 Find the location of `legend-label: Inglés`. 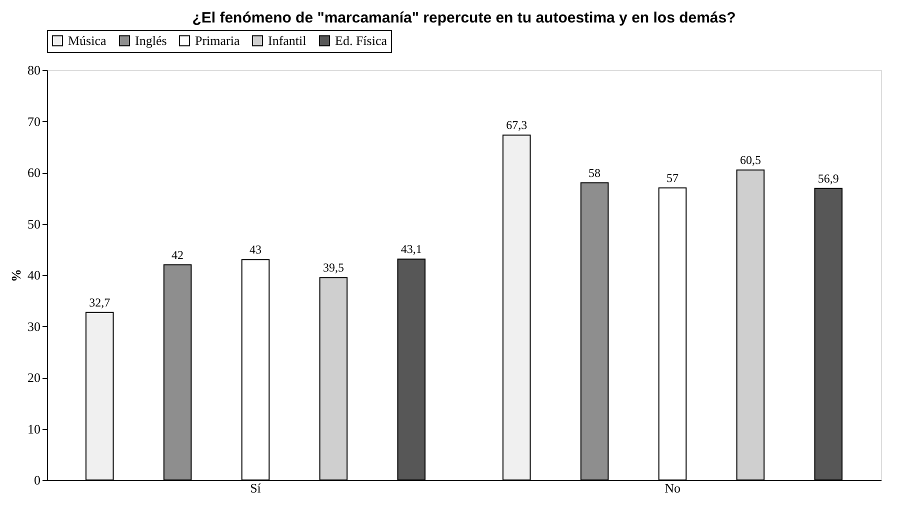

legend-label: Inglés is located at coordinates (151, 40).